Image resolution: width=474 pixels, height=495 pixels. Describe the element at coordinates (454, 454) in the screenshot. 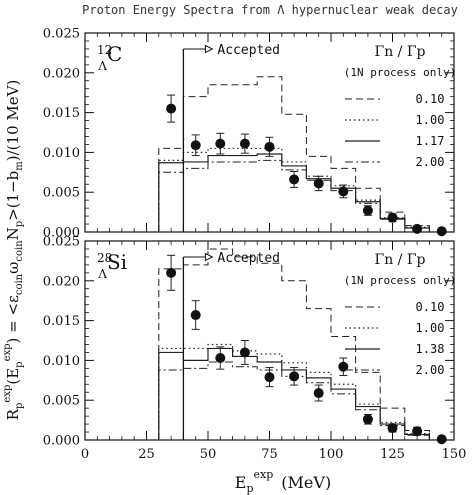

I see `x-tick-label: 150` at that location.